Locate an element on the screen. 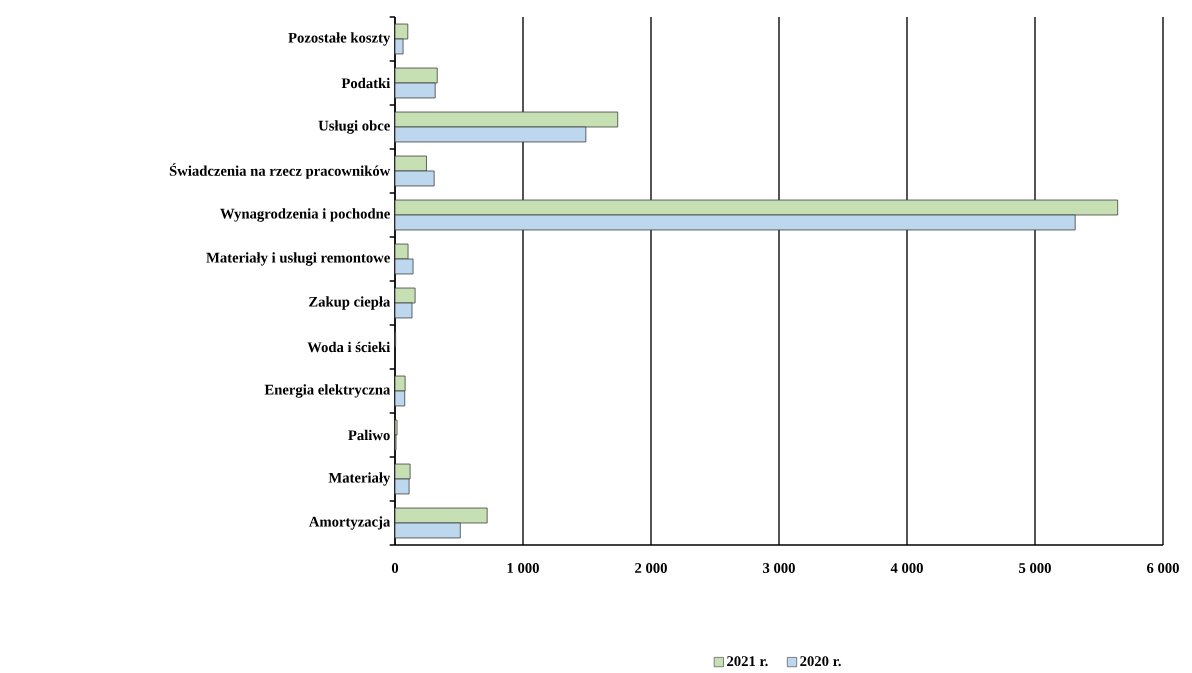  y-tick-label: Energia elektryczna is located at coordinates (327, 391).